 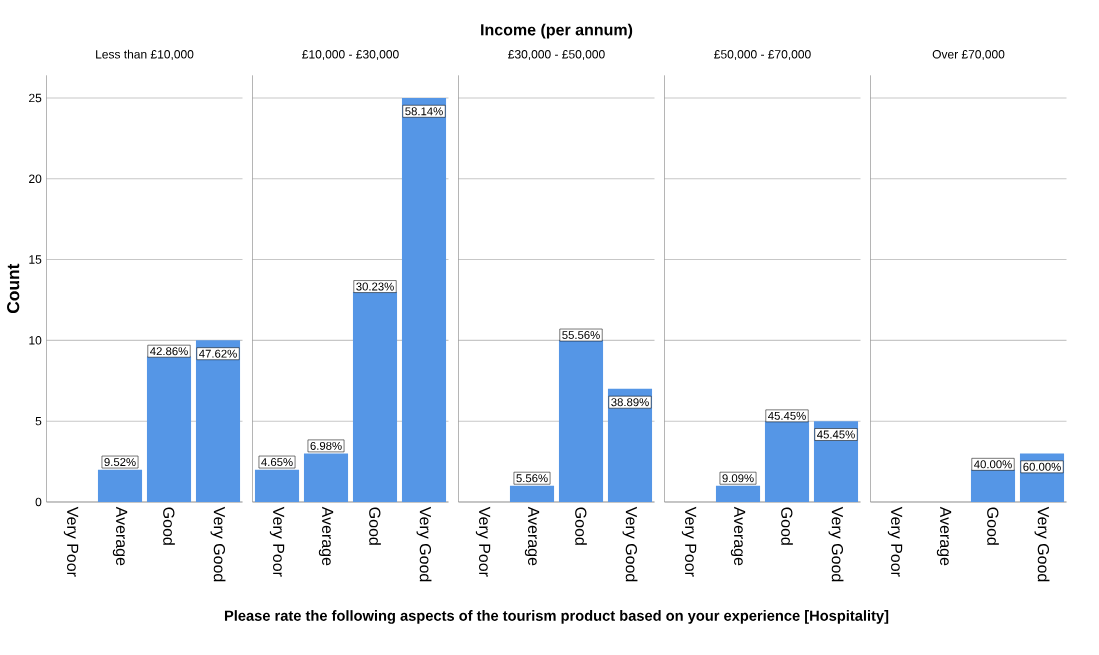 I want to click on x-axis-title: Please rate the following aspects of the tourism product based on your experience [Hospitality], so click(x=556, y=617).